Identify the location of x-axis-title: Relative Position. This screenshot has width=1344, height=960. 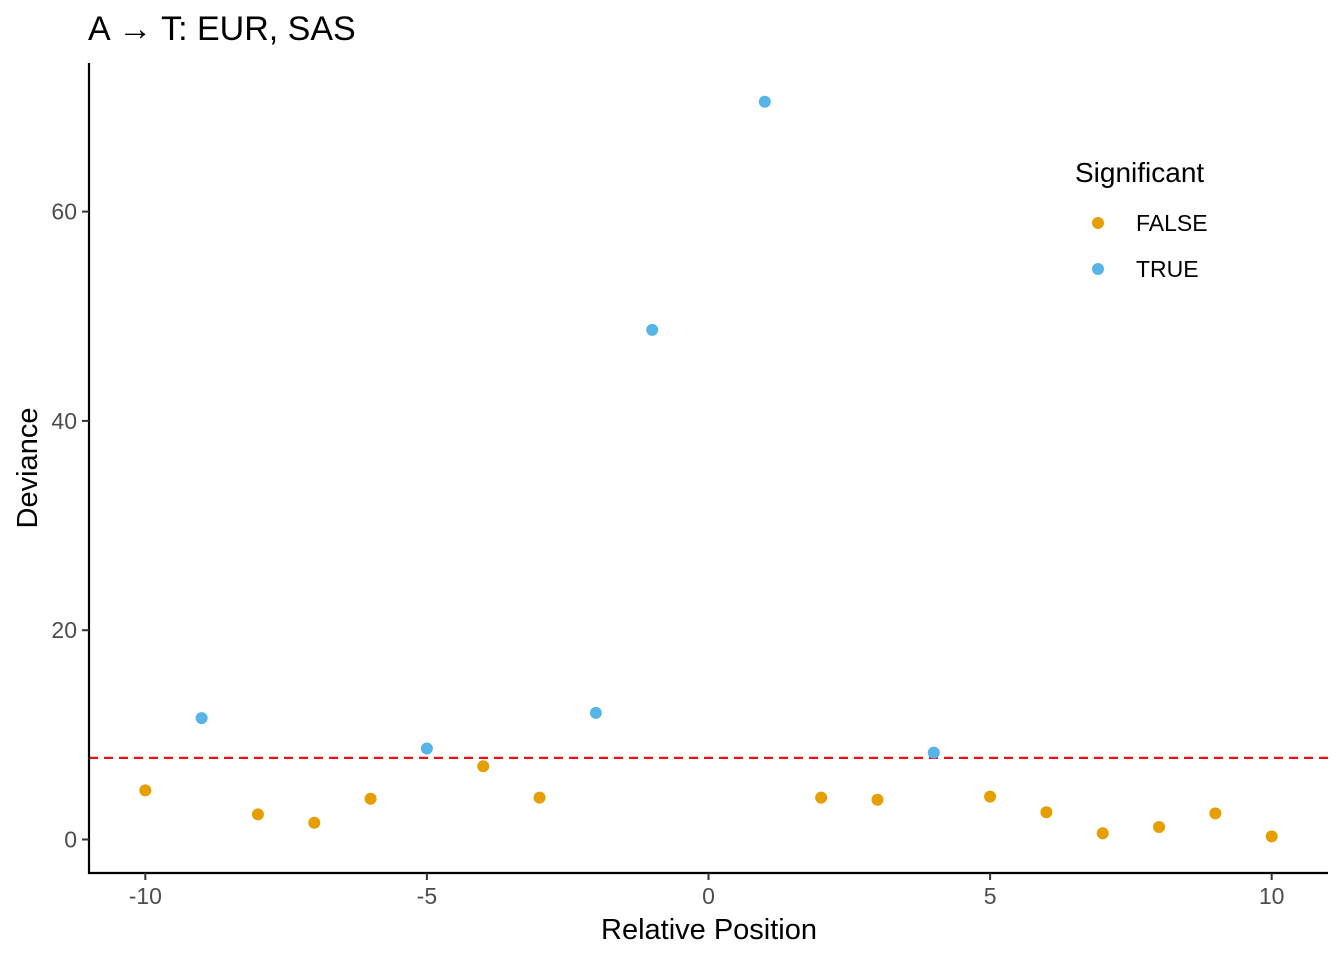
(709, 930).